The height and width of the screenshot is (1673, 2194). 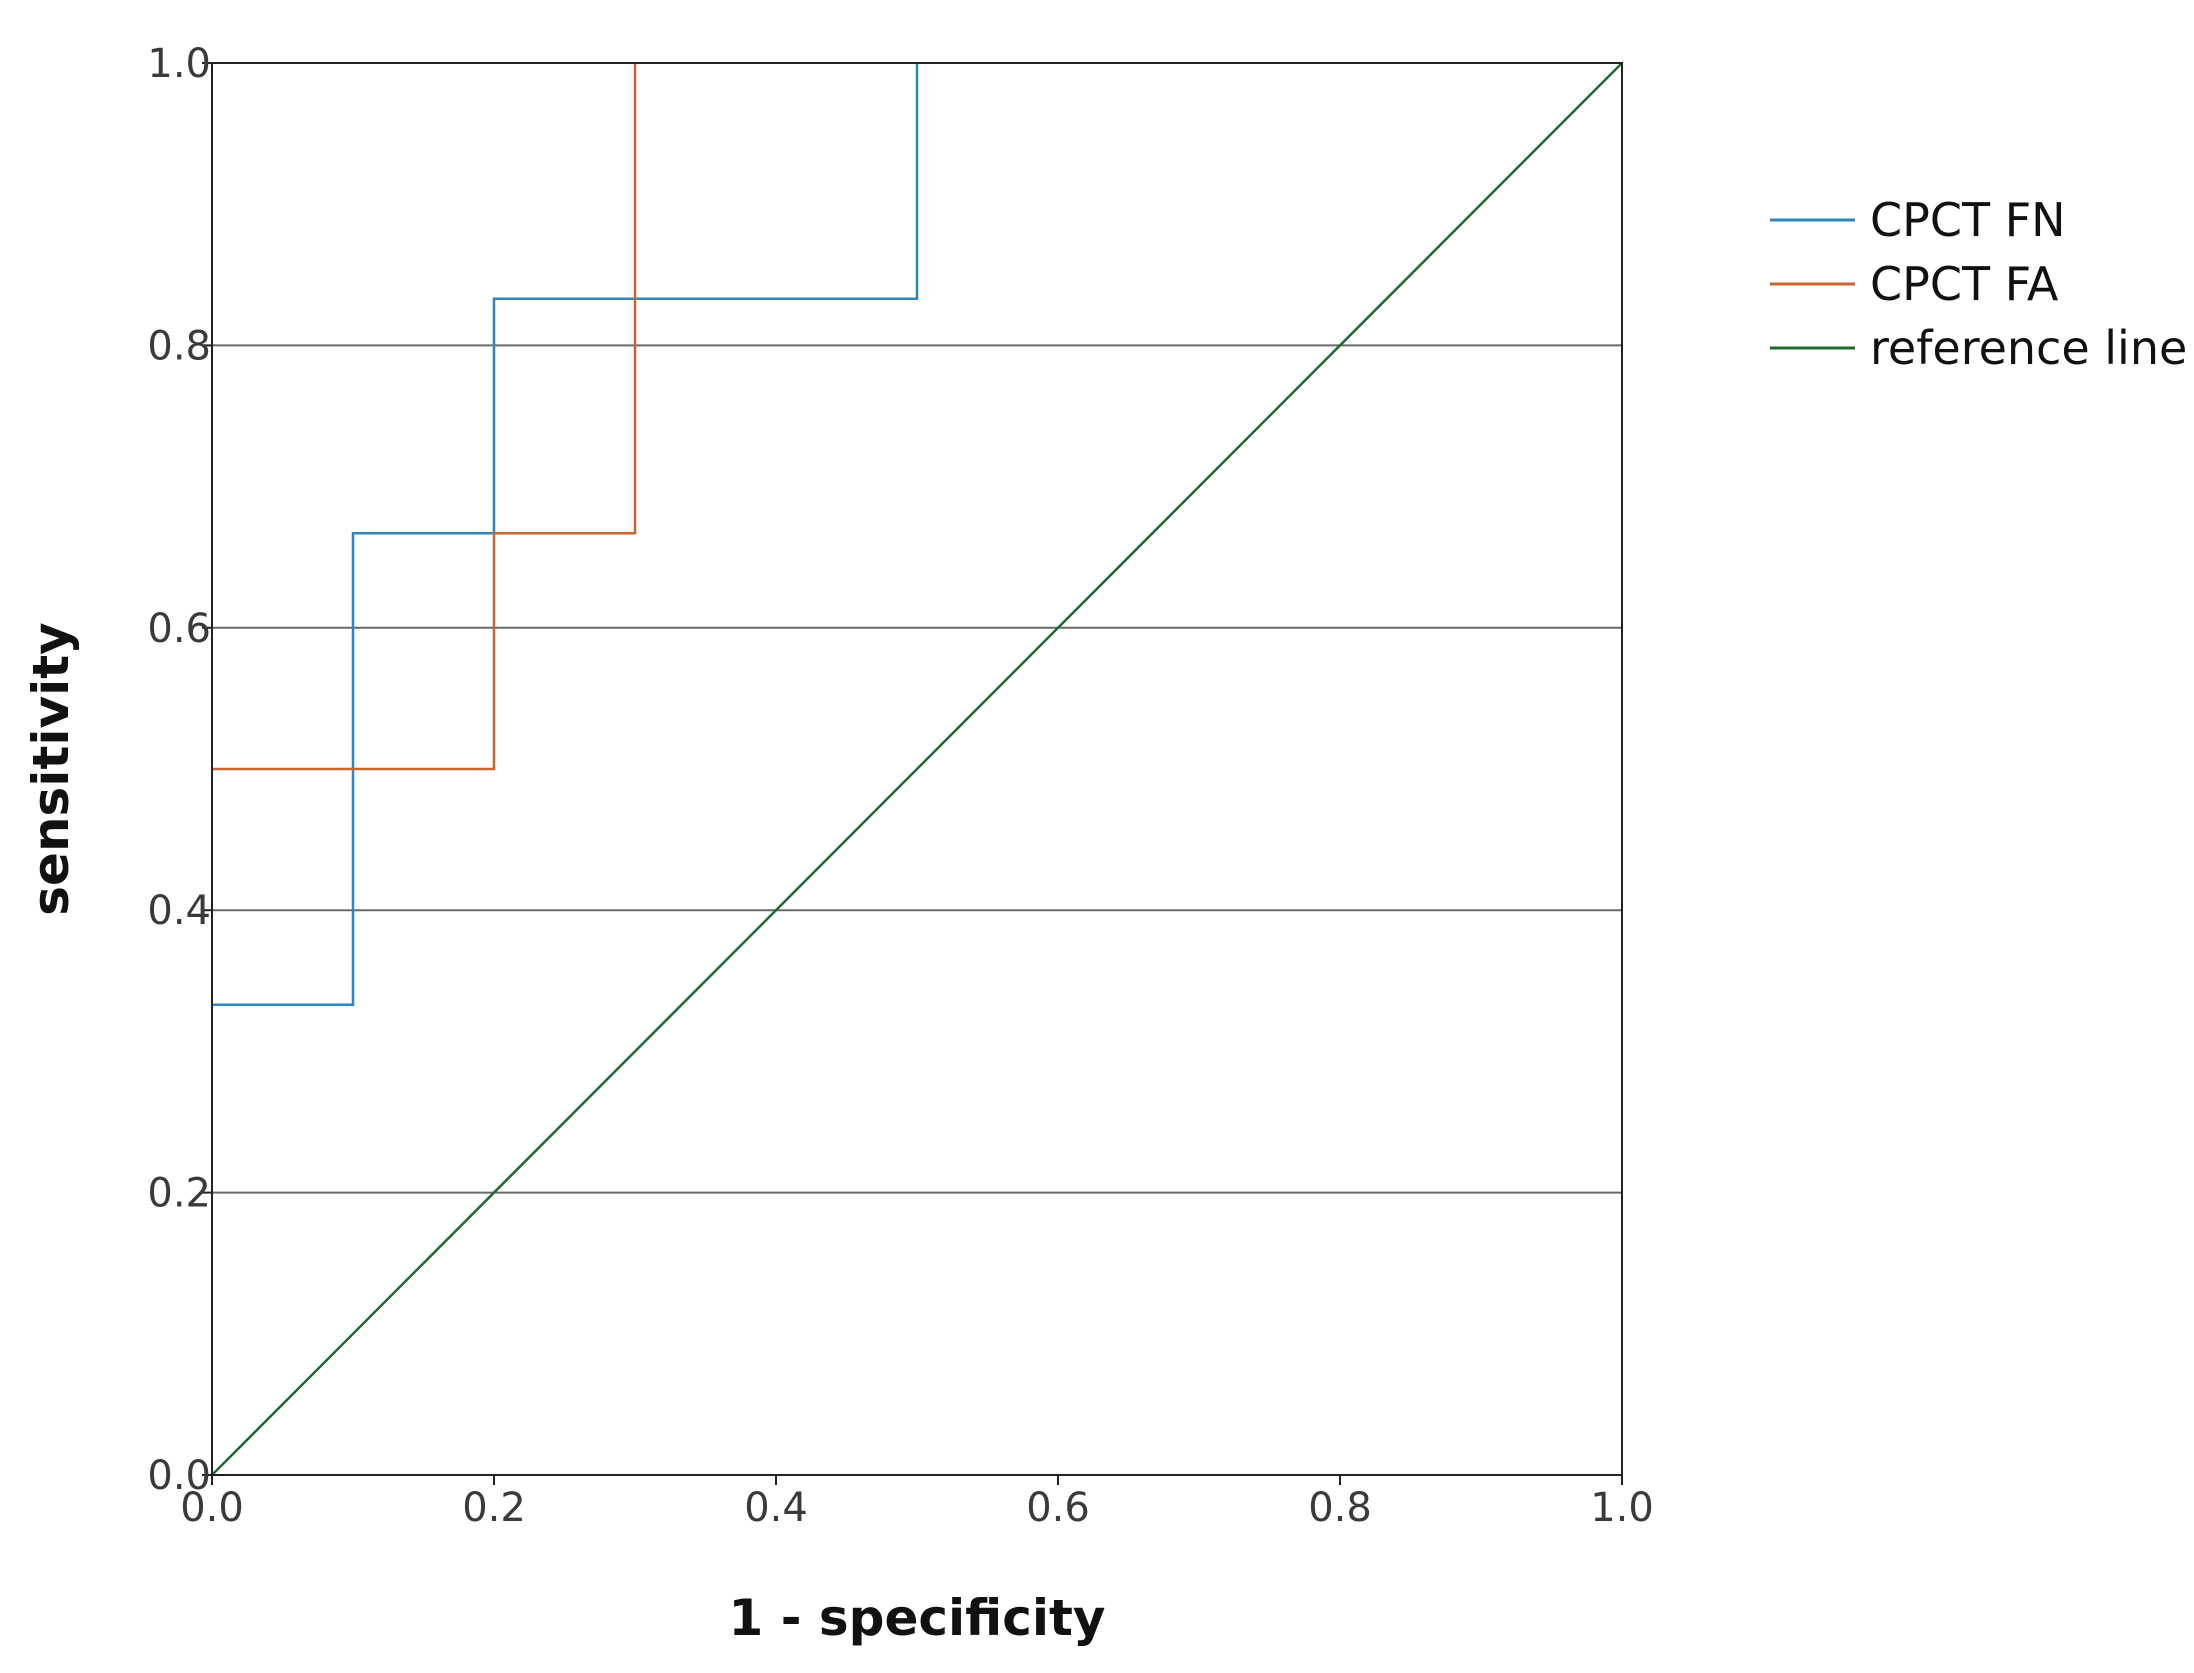 I want to click on y-tick-label-4: 0.8, so click(x=179, y=346).